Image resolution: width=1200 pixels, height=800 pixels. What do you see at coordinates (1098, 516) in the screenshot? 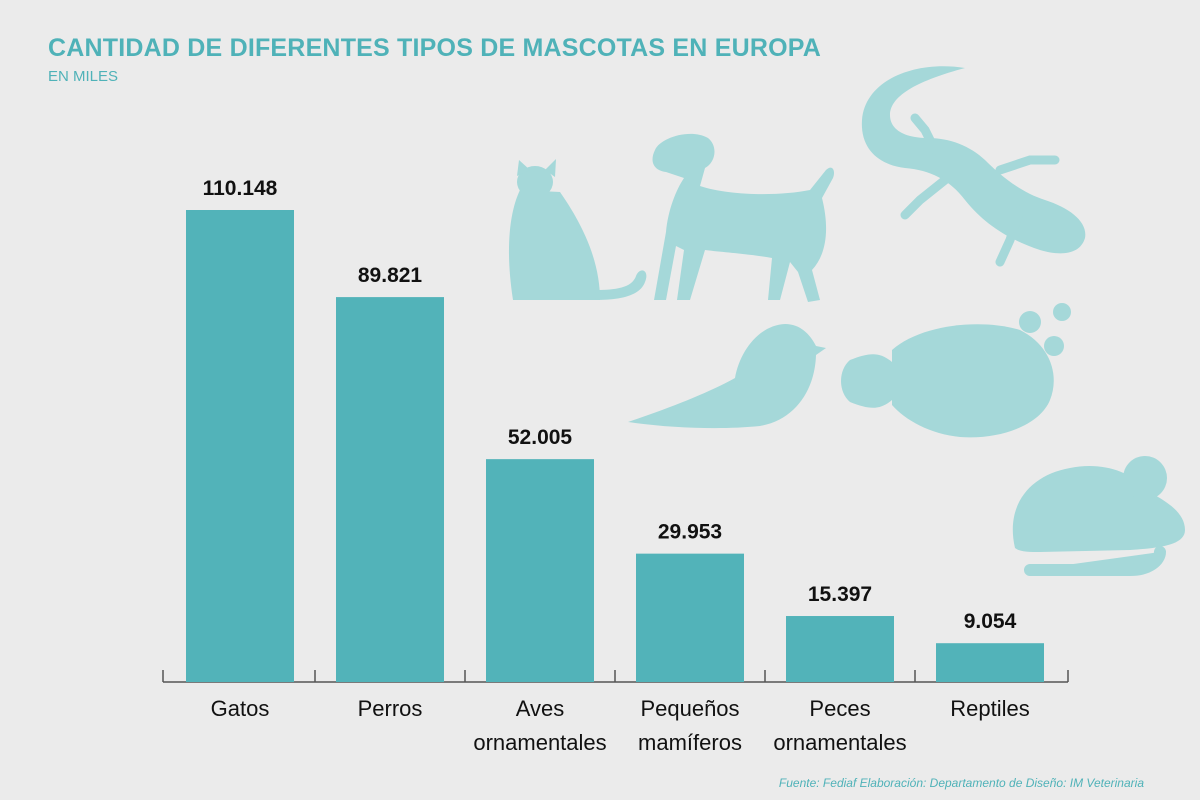
I see `mouse-icon` at bounding box center [1098, 516].